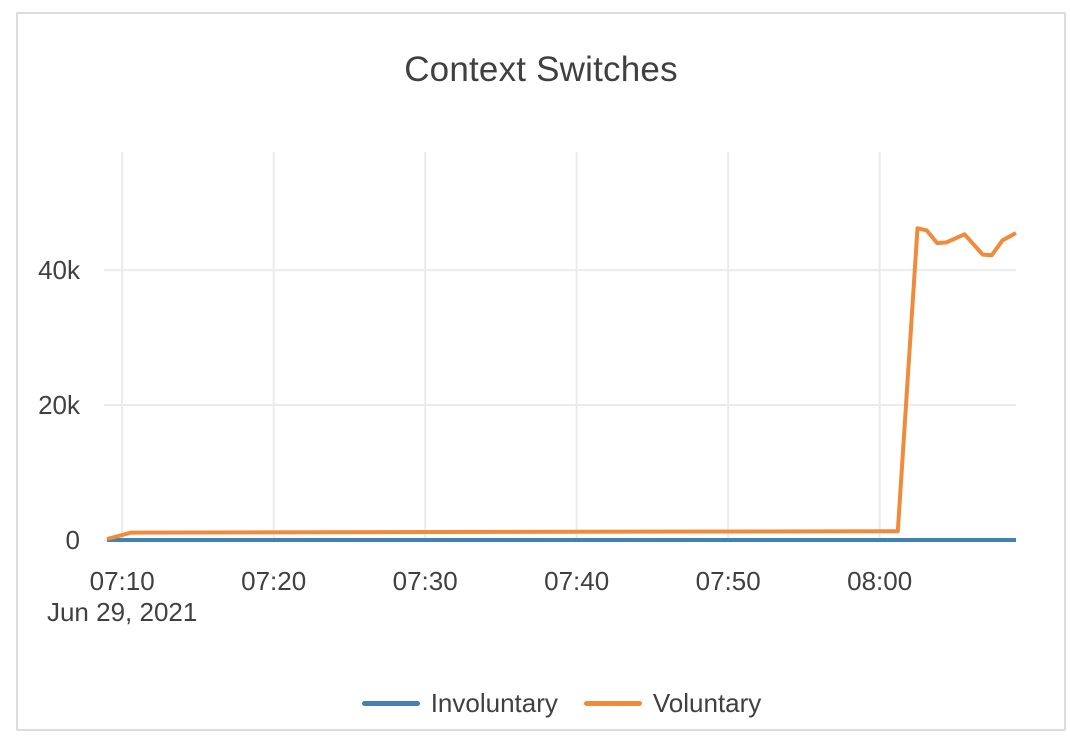 The height and width of the screenshot is (740, 1070). I want to click on chart-title: Context Switches, so click(541, 69).